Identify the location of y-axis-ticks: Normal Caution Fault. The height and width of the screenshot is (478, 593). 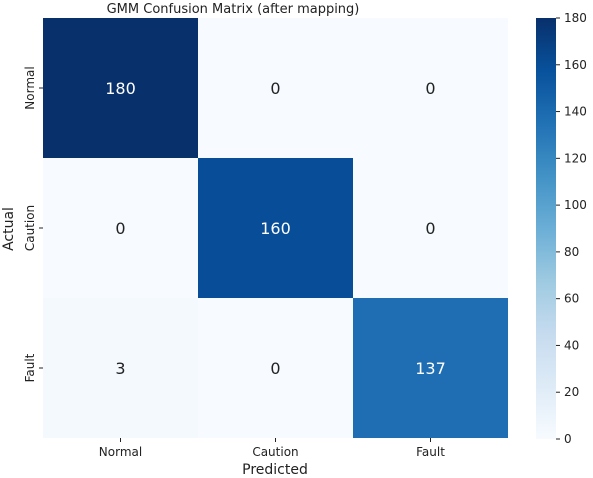
(33, 224).